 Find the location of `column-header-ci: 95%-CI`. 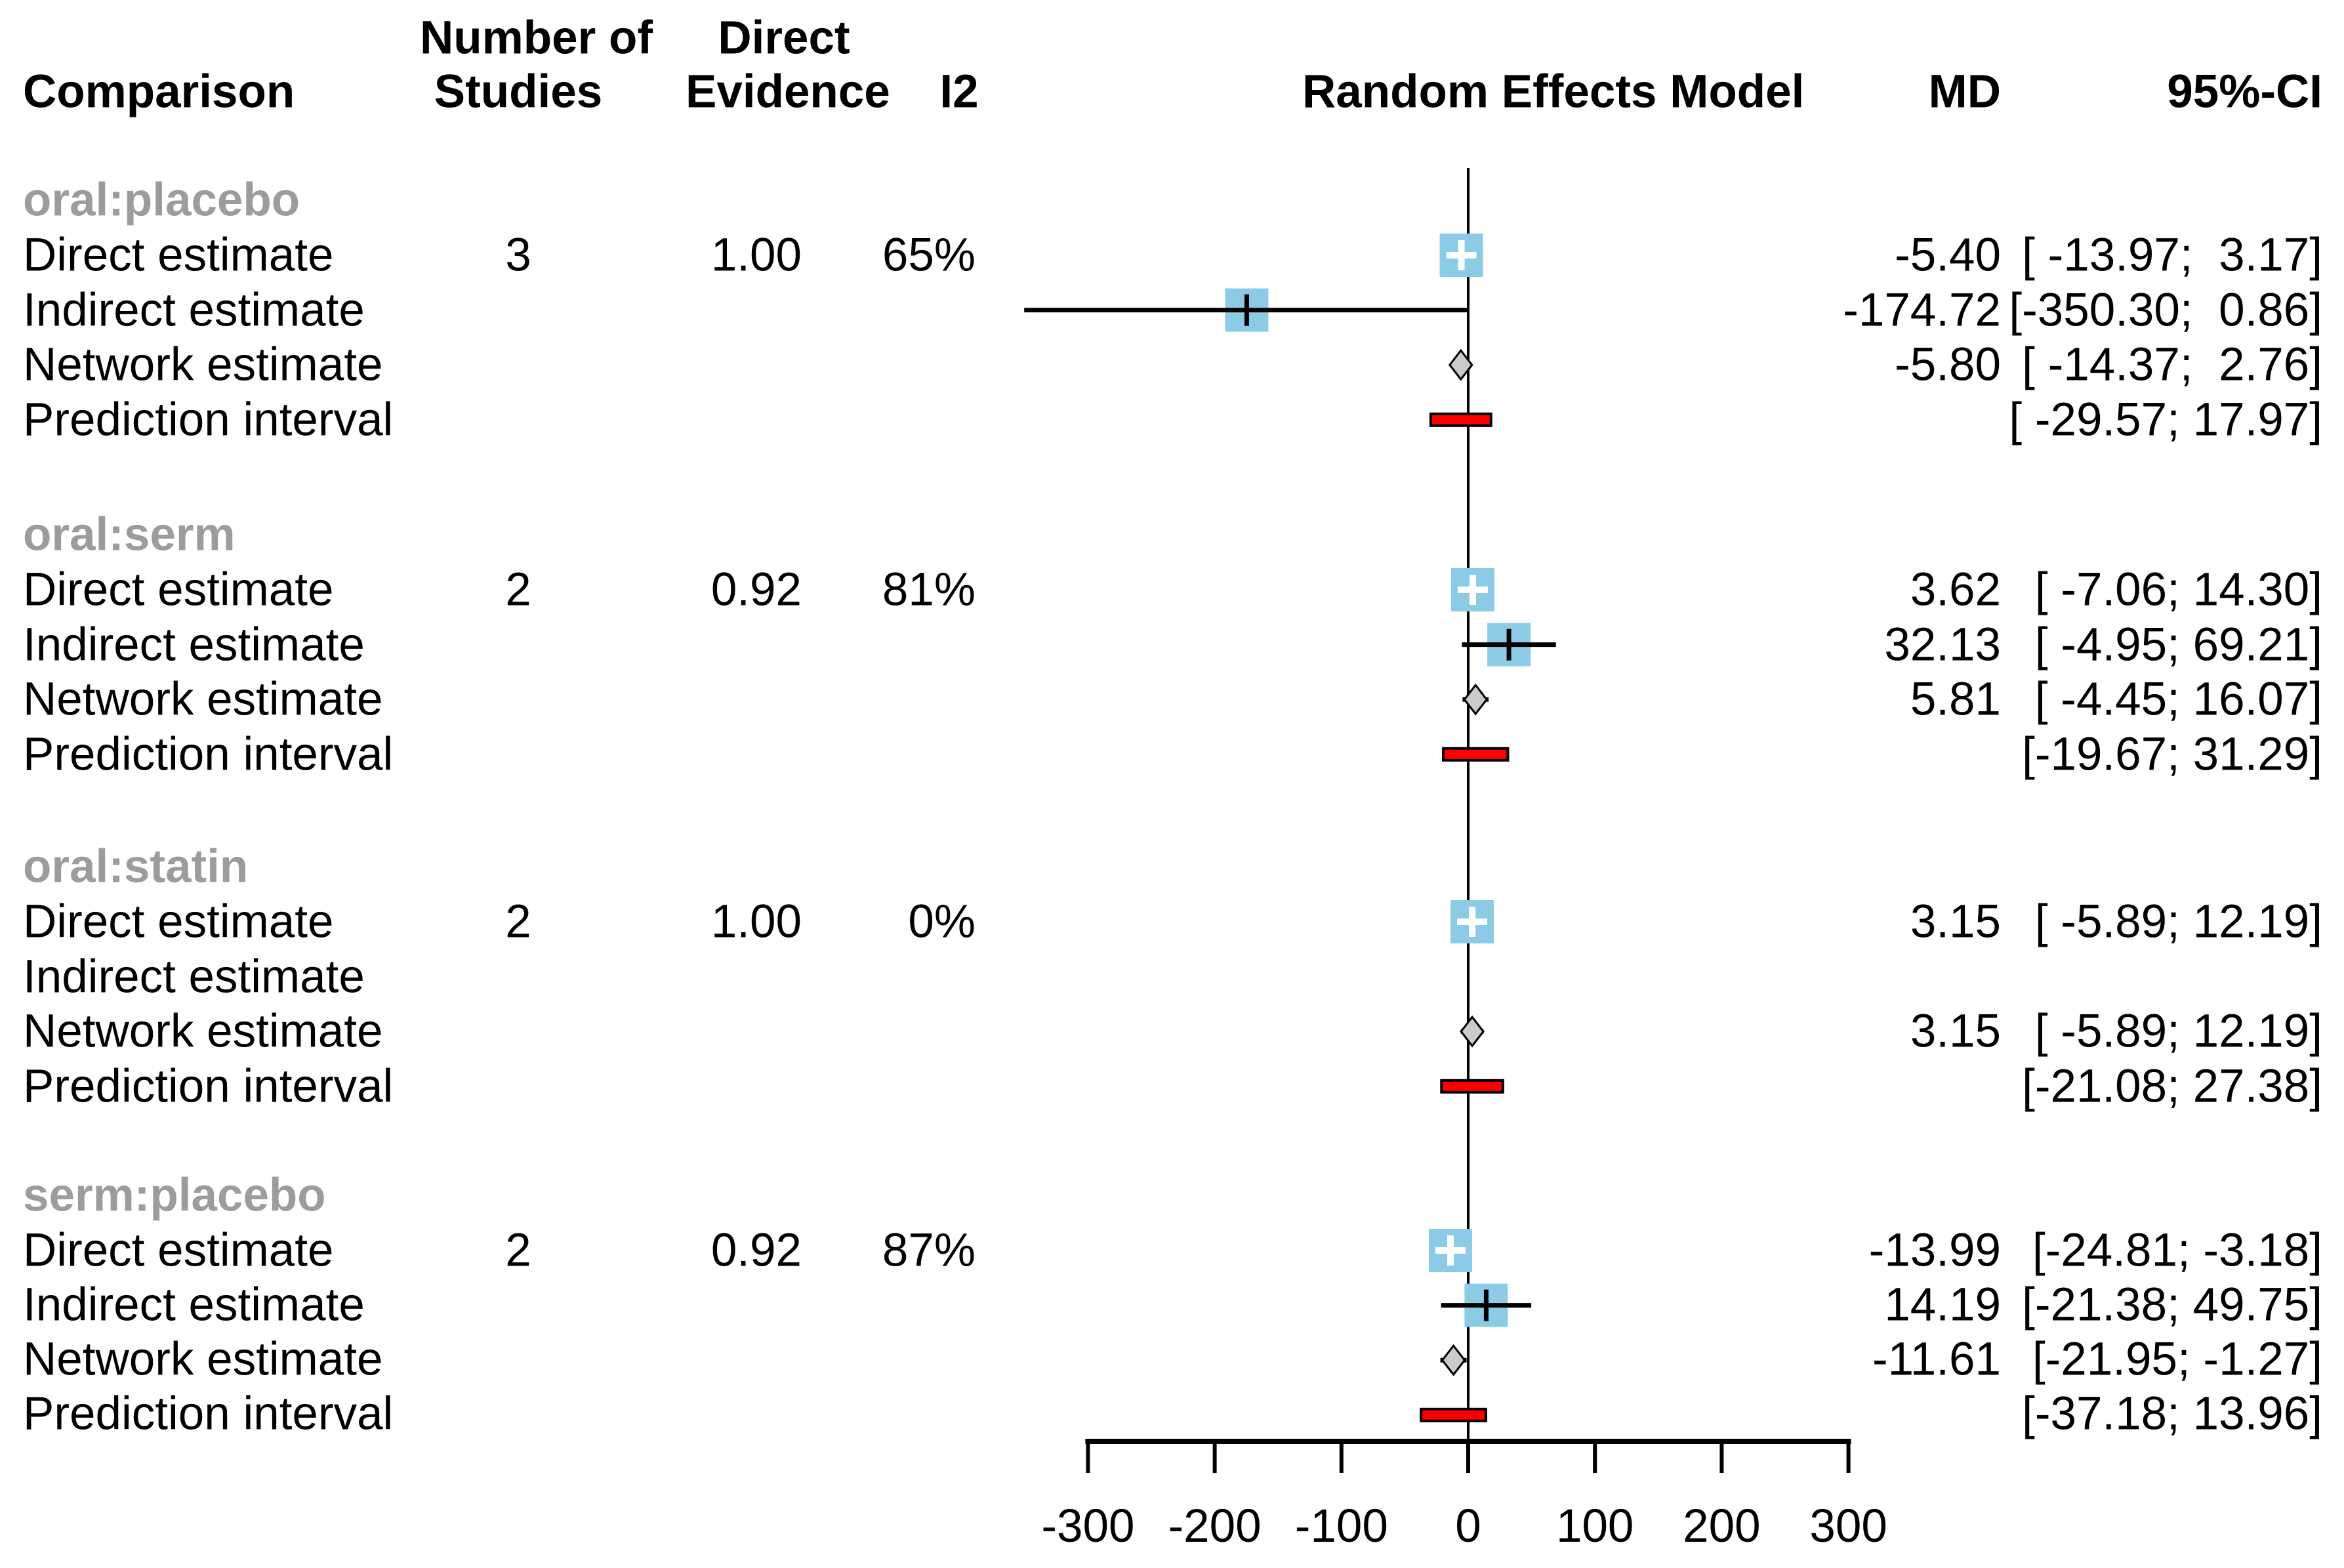

column-header-ci: 95%-CI is located at coordinates (2244, 92).